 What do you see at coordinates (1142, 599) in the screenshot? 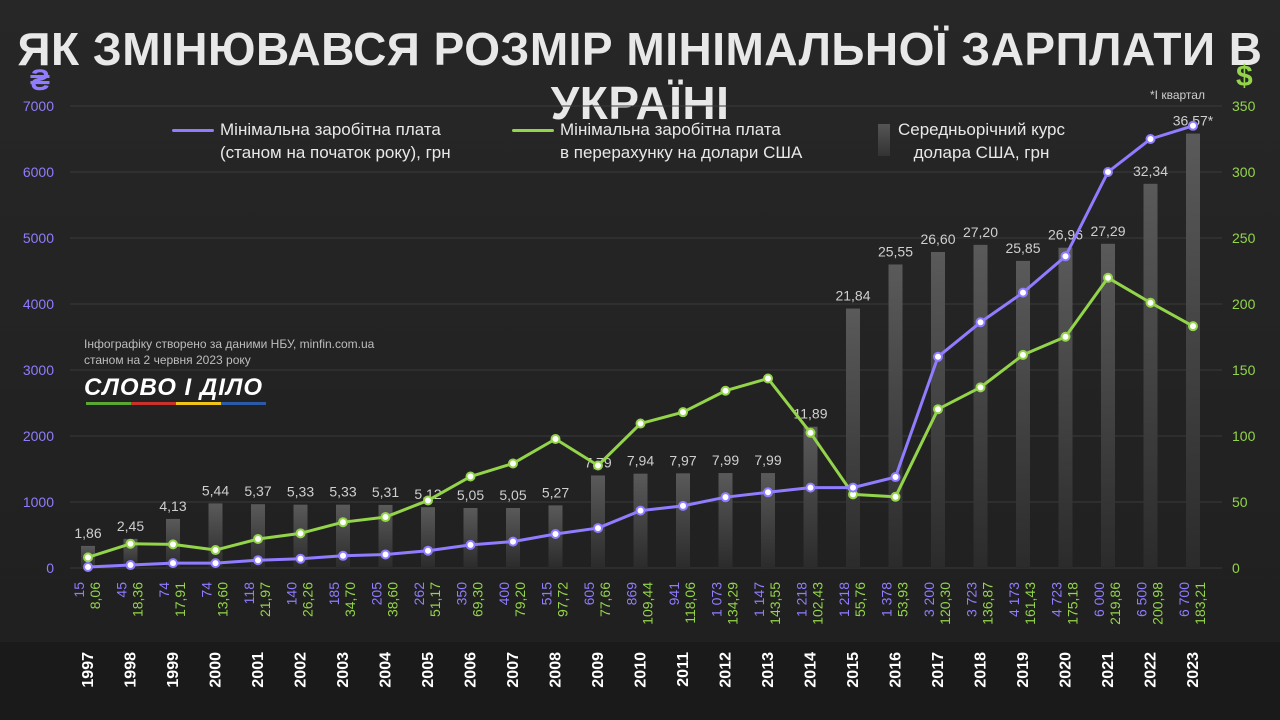
I see `uah-value-label: 6 500` at bounding box center [1142, 599].